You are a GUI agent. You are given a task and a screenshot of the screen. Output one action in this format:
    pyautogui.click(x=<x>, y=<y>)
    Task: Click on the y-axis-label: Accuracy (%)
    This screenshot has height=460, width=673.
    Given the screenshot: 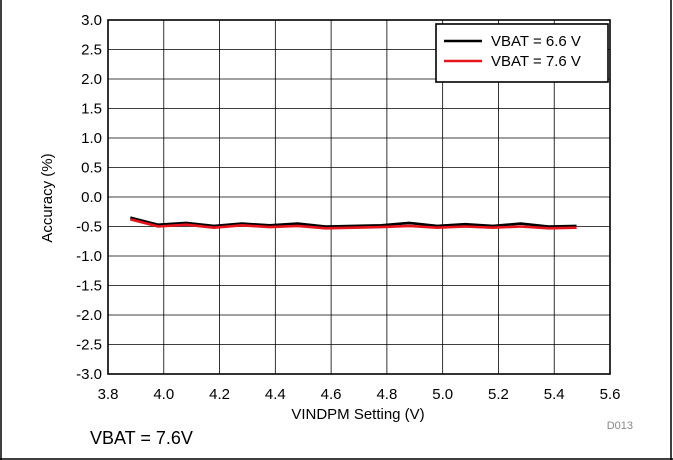 What is the action you would take?
    pyautogui.click(x=47, y=197)
    